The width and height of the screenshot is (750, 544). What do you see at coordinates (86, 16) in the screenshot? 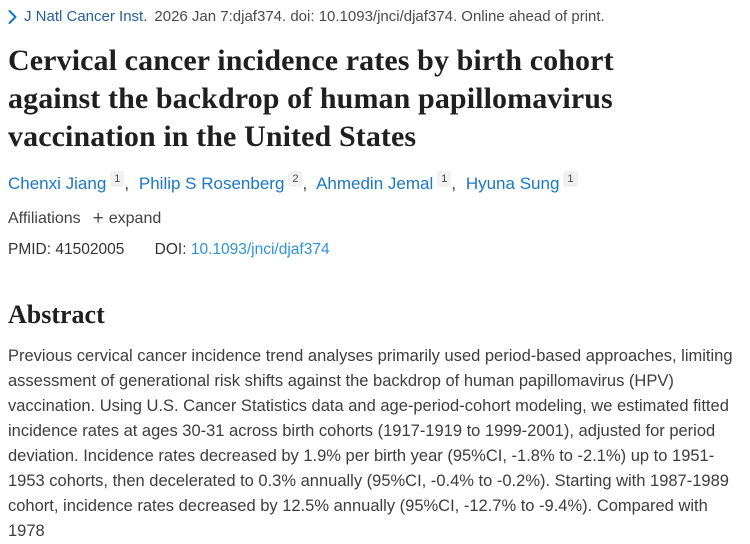
I see `journal-link: J Natl Cancer Inst.` at bounding box center [86, 16].